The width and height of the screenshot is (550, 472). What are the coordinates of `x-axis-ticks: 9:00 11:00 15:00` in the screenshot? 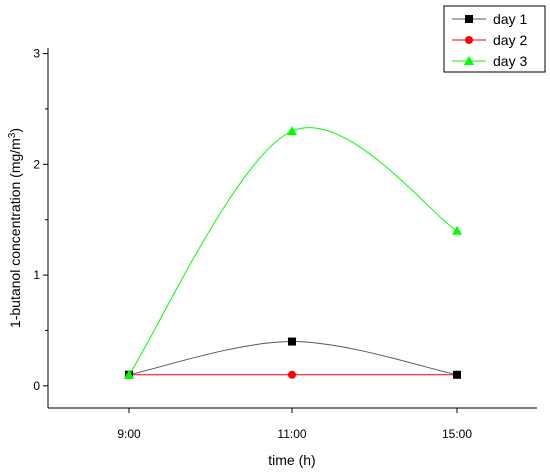 It's located at (294, 424).